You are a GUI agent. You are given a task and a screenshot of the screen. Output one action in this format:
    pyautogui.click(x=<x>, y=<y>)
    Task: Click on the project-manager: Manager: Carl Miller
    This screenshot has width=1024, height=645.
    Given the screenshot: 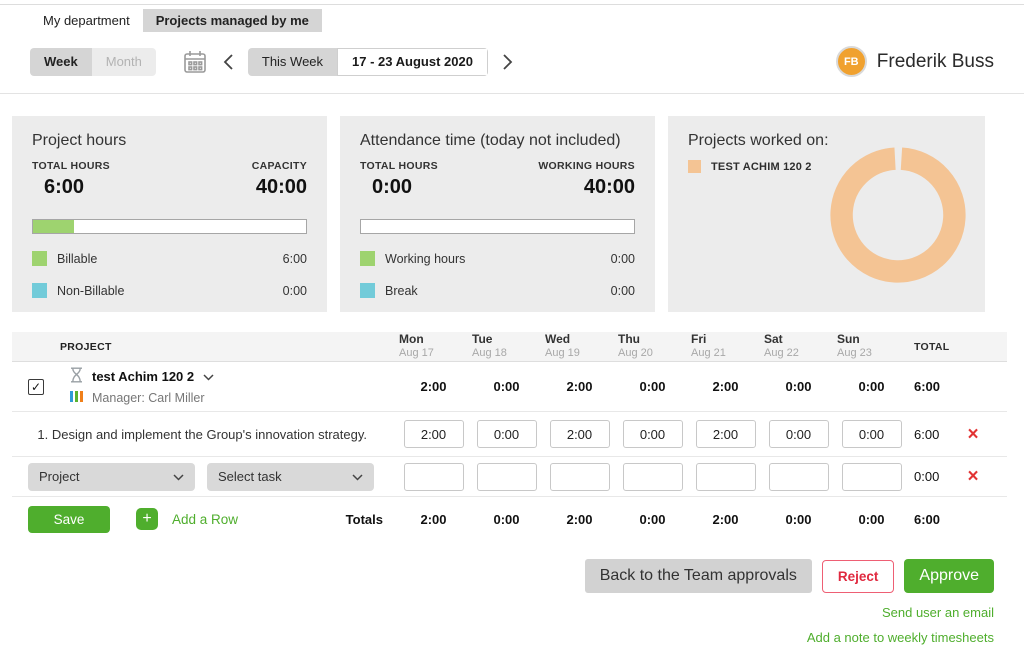 What is the action you would take?
    pyautogui.click(x=148, y=398)
    